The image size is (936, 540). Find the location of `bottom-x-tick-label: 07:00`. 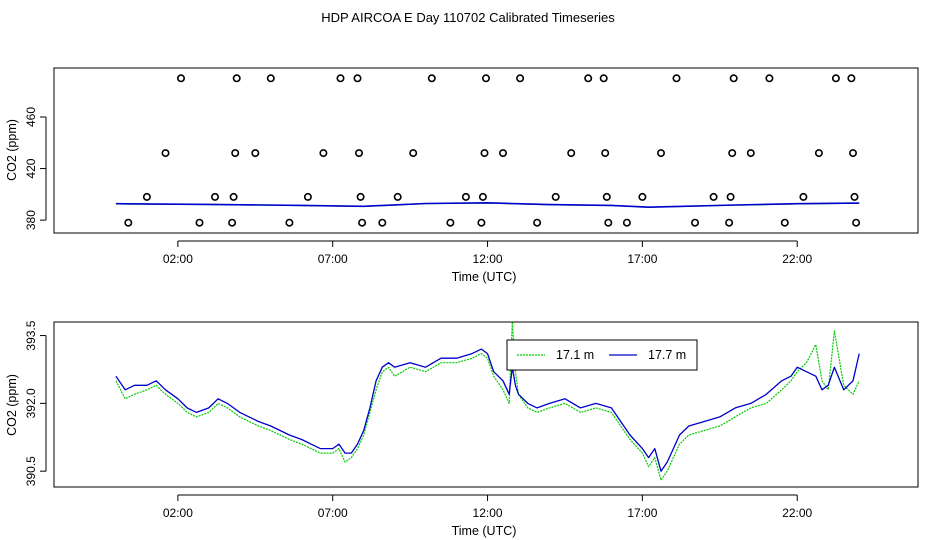

bottom-x-tick-label: 07:00 is located at coordinates (333, 513).